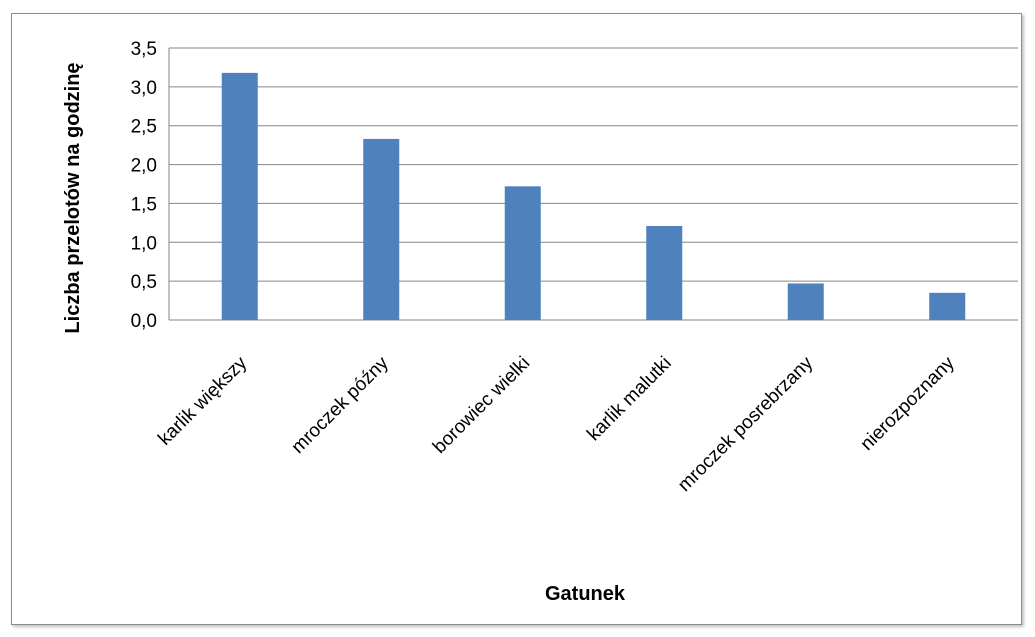 This screenshot has width=1035, height=637. I want to click on x-category-label: mroczek posrebrzany, so click(746, 424).